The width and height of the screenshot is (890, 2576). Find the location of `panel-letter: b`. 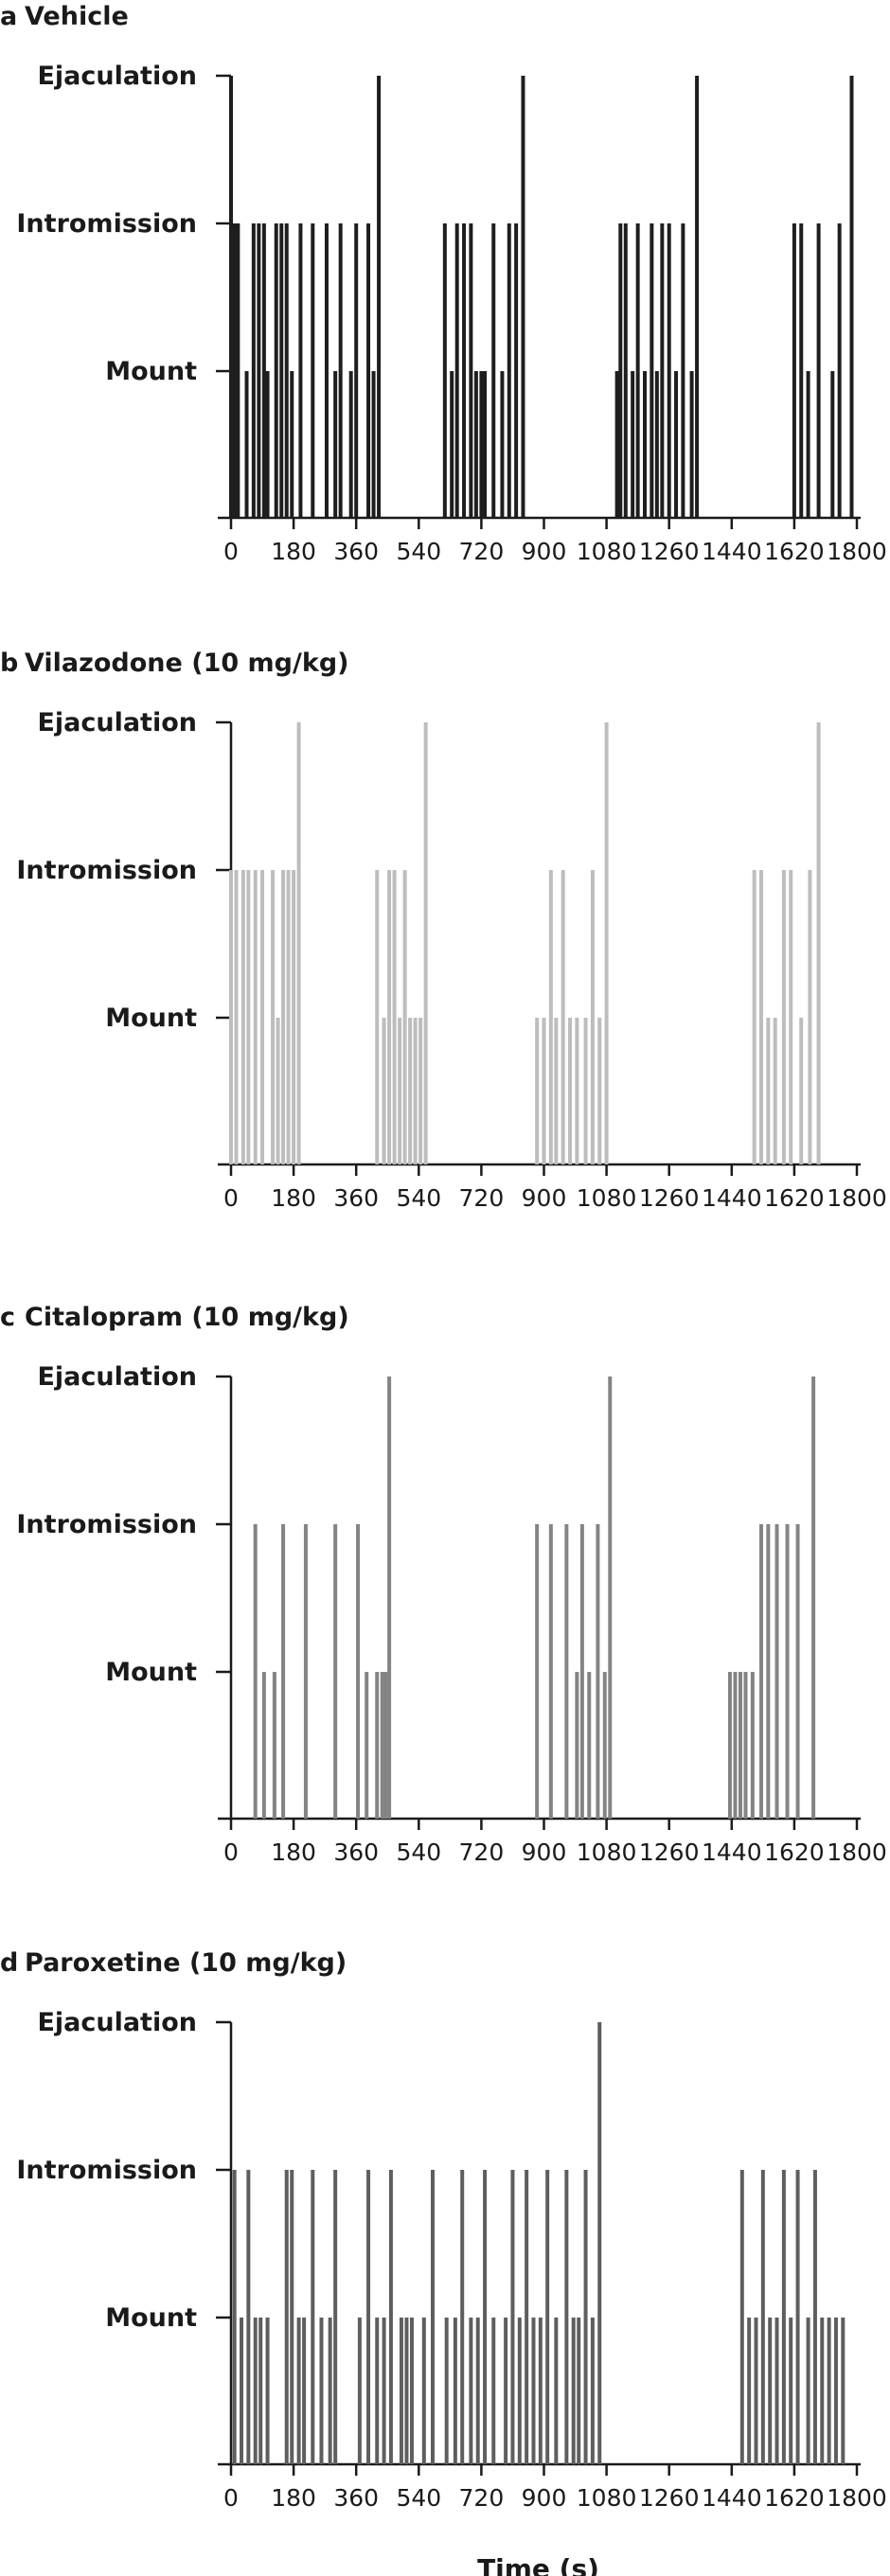

panel-letter: b is located at coordinates (9, 663).